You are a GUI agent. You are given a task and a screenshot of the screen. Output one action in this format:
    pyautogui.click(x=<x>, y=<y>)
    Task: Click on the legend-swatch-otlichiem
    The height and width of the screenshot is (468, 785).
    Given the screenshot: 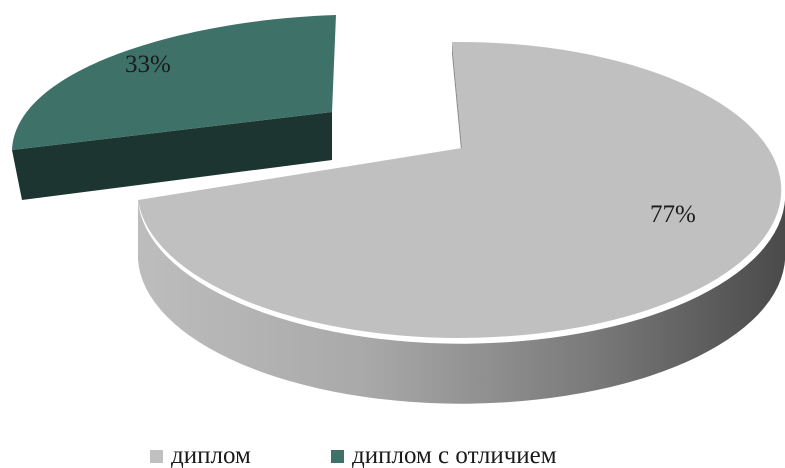 What is the action you would take?
    pyautogui.click(x=337, y=456)
    